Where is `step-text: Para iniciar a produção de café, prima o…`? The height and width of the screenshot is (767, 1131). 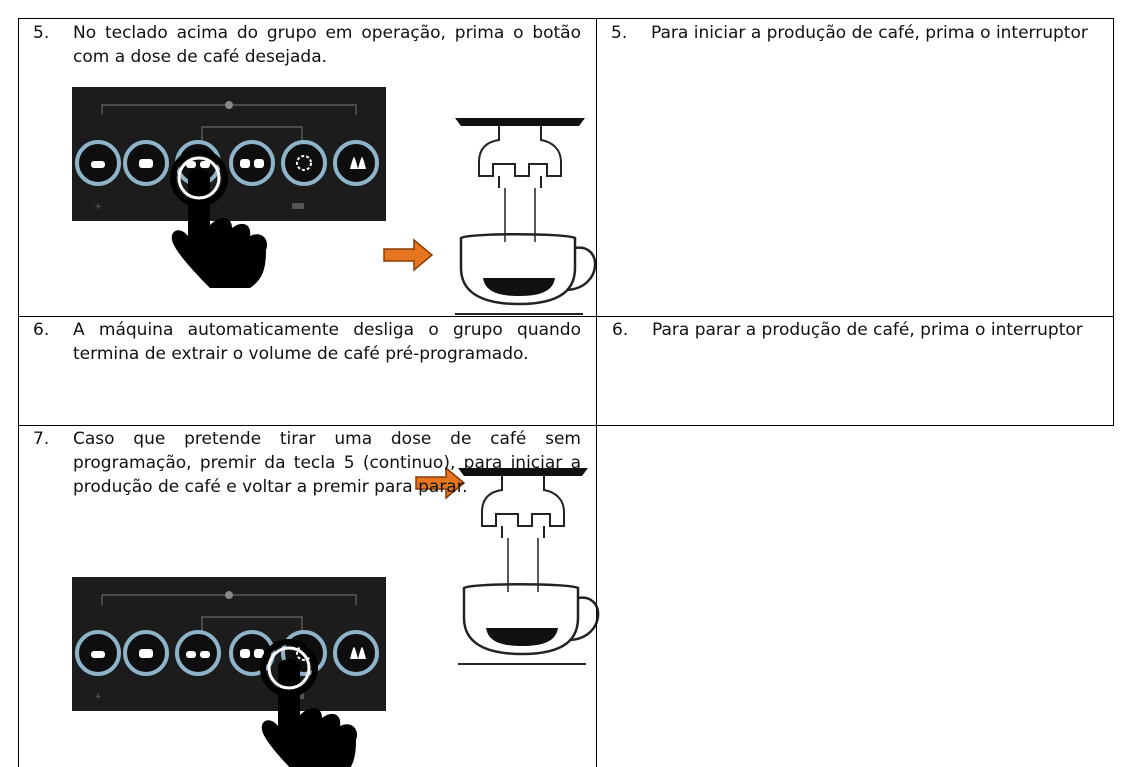 step-text: Para iniciar a produção de café, prima o… is located at coordinates (869, 33).